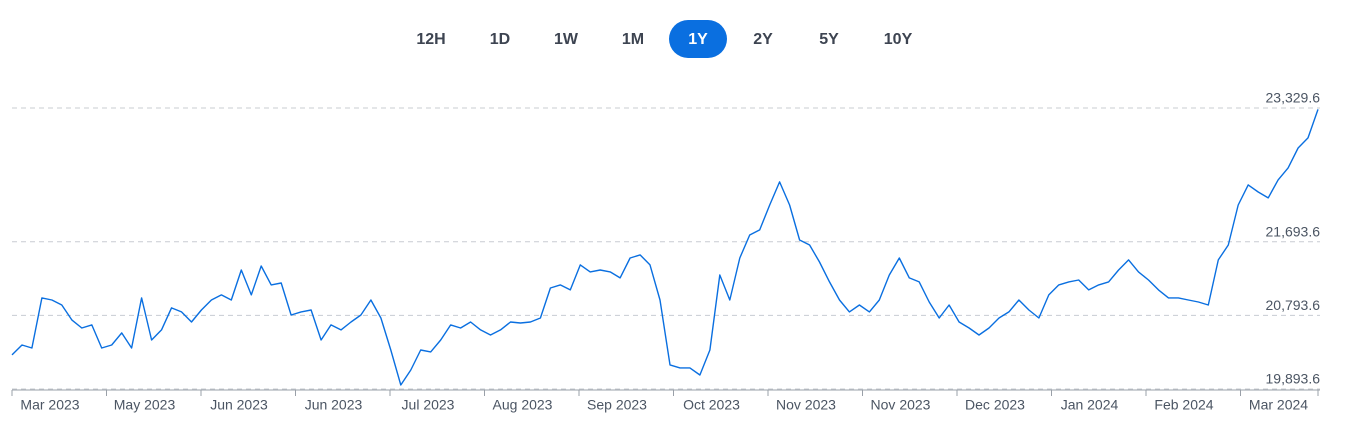 This screenshot has width=1346, height=423. I want to click on range-button: 5Y, so click(829, 39).